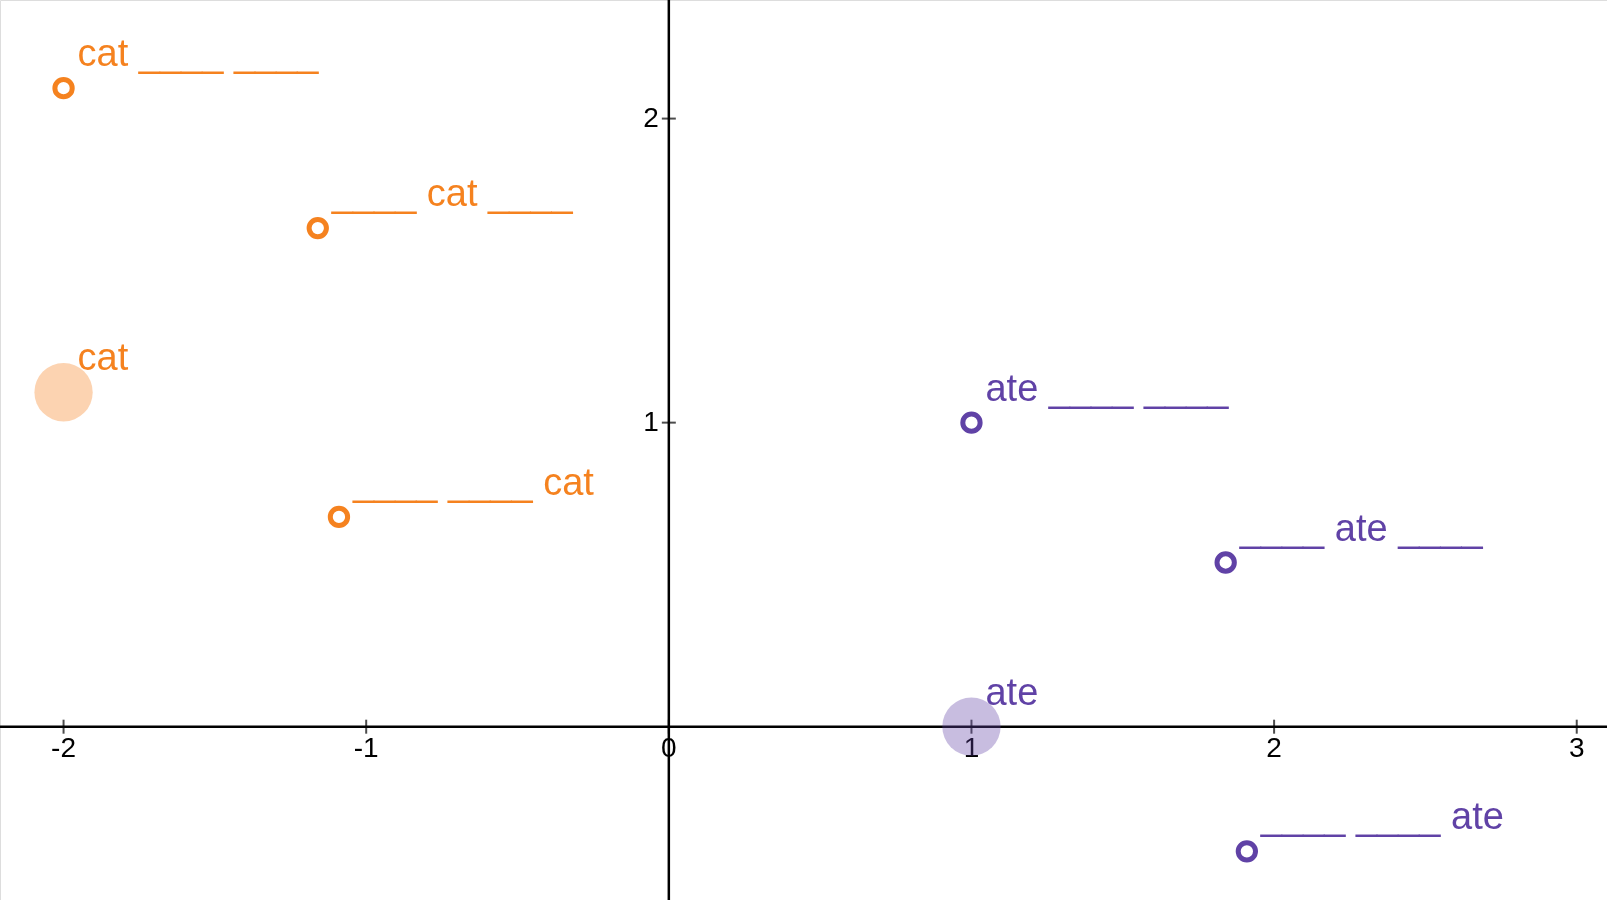 The height and width of the screenshot is (900, 1607). Describe the element at coordinates (1274, 747) in the screenshot. I see `x-tick-label: 2` at that location.